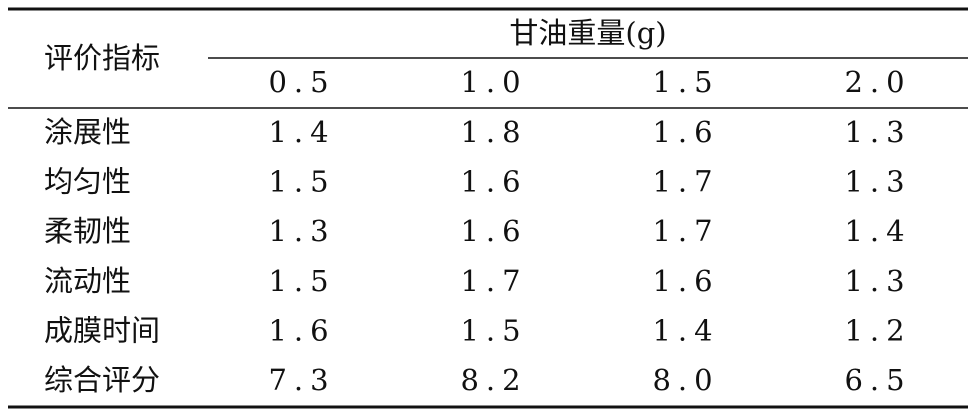 The height and width of the screenshot is (416, 976). What do you see at coordinates (493, 380) in the screenshot?
I see `cell: 8.2` at bounding box center [493, 380].